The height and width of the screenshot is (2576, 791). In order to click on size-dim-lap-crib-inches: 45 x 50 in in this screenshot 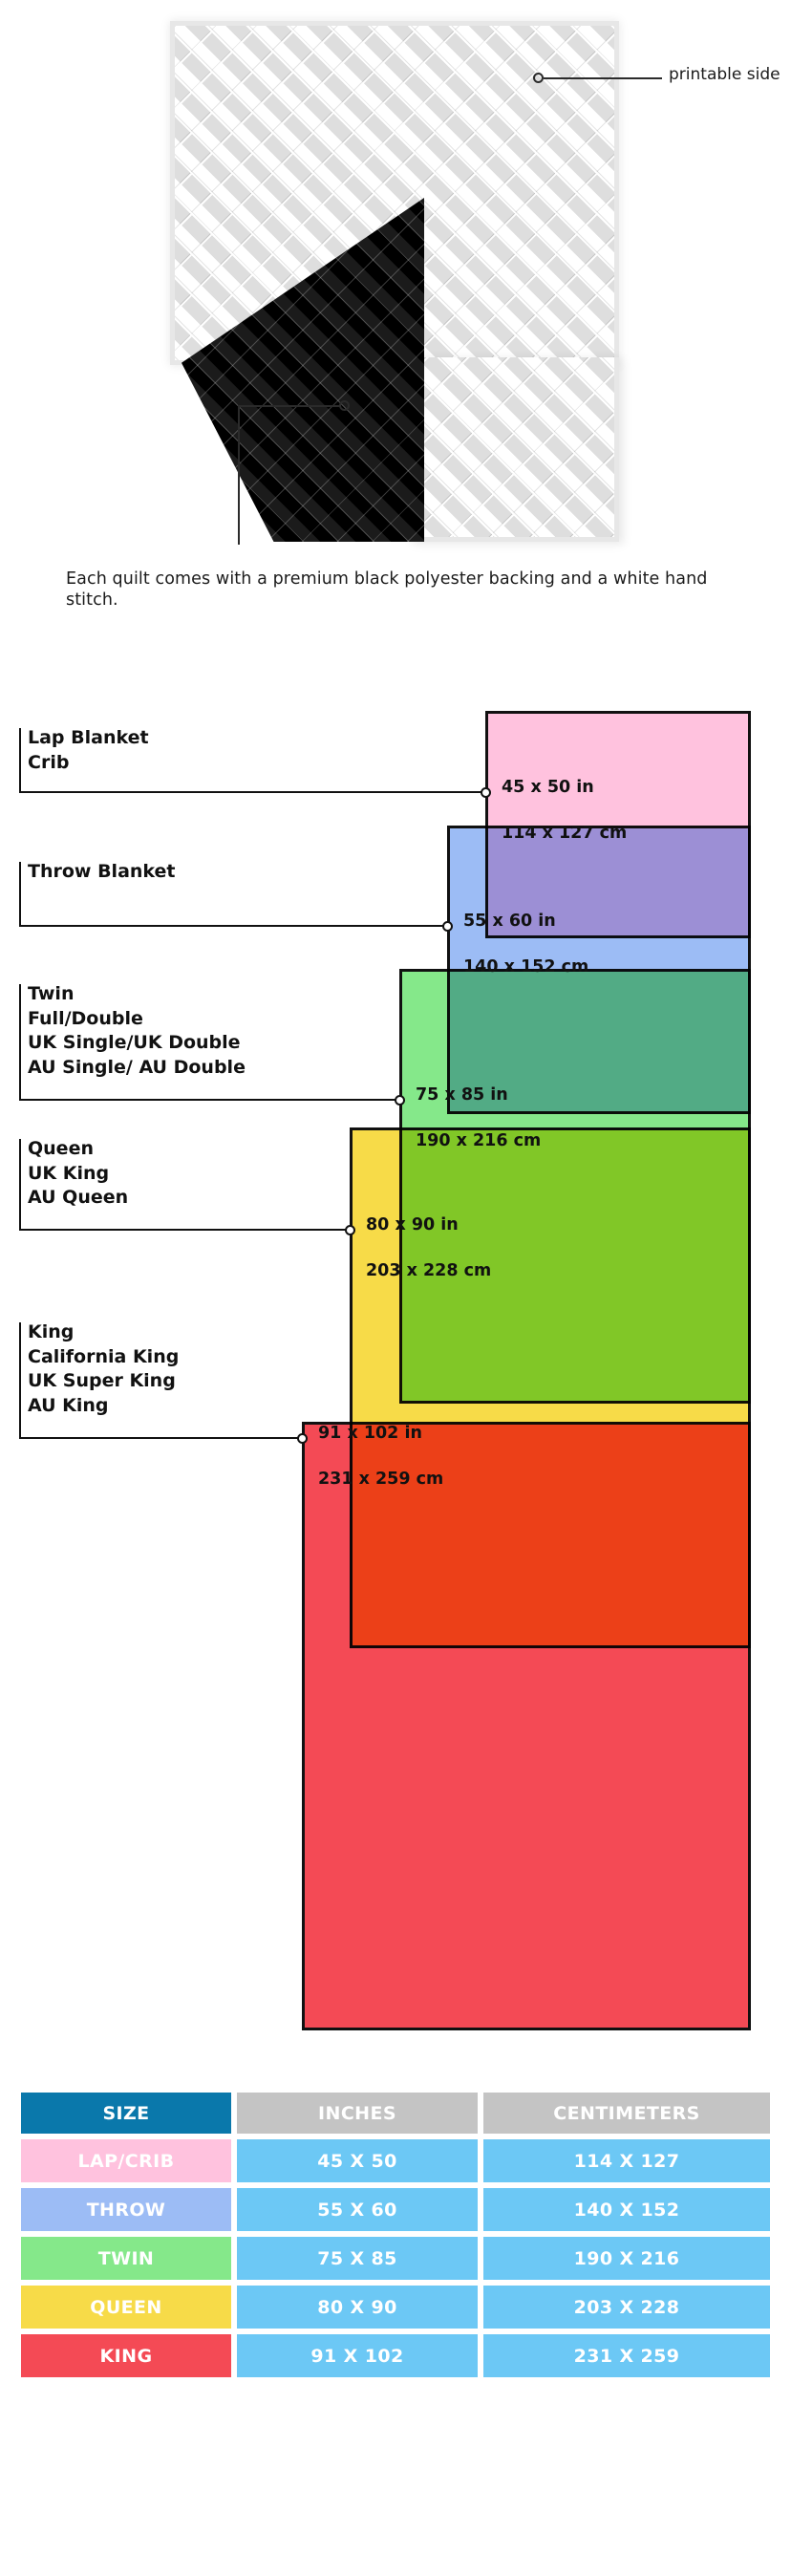, I will do `click(548, 787)`.